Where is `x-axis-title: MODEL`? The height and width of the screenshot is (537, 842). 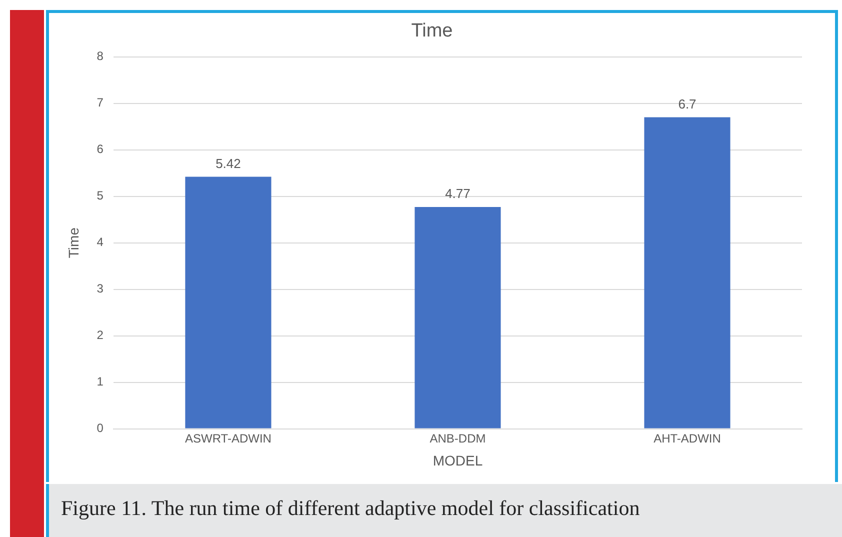
x-axis-title: MODEL is located at coordinates (457, 460).